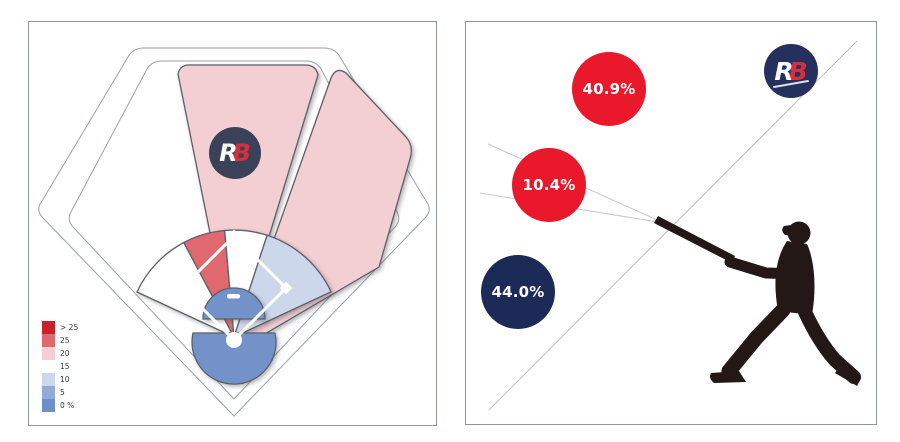  What do you see at coordinates (65, 366) in the screenshot?
I see `legend-label: 15` at bounding box center [65, 366].